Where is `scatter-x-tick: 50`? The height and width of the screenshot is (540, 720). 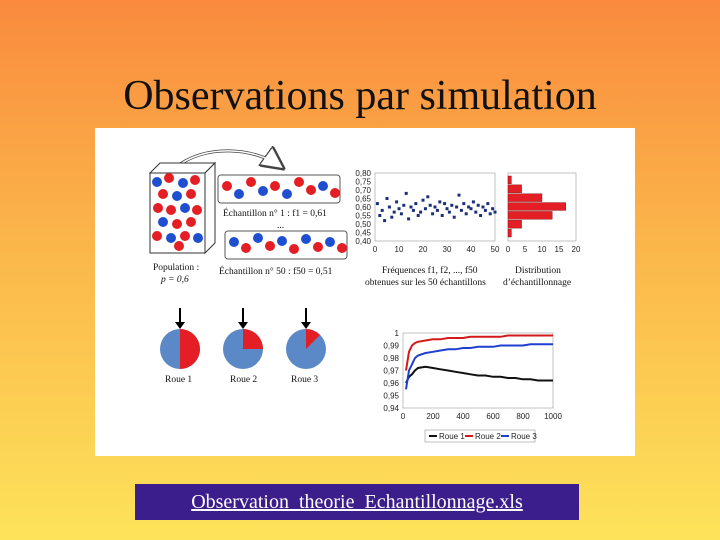 scatter-x-tick: 50 is located at coordinates (495, 249).